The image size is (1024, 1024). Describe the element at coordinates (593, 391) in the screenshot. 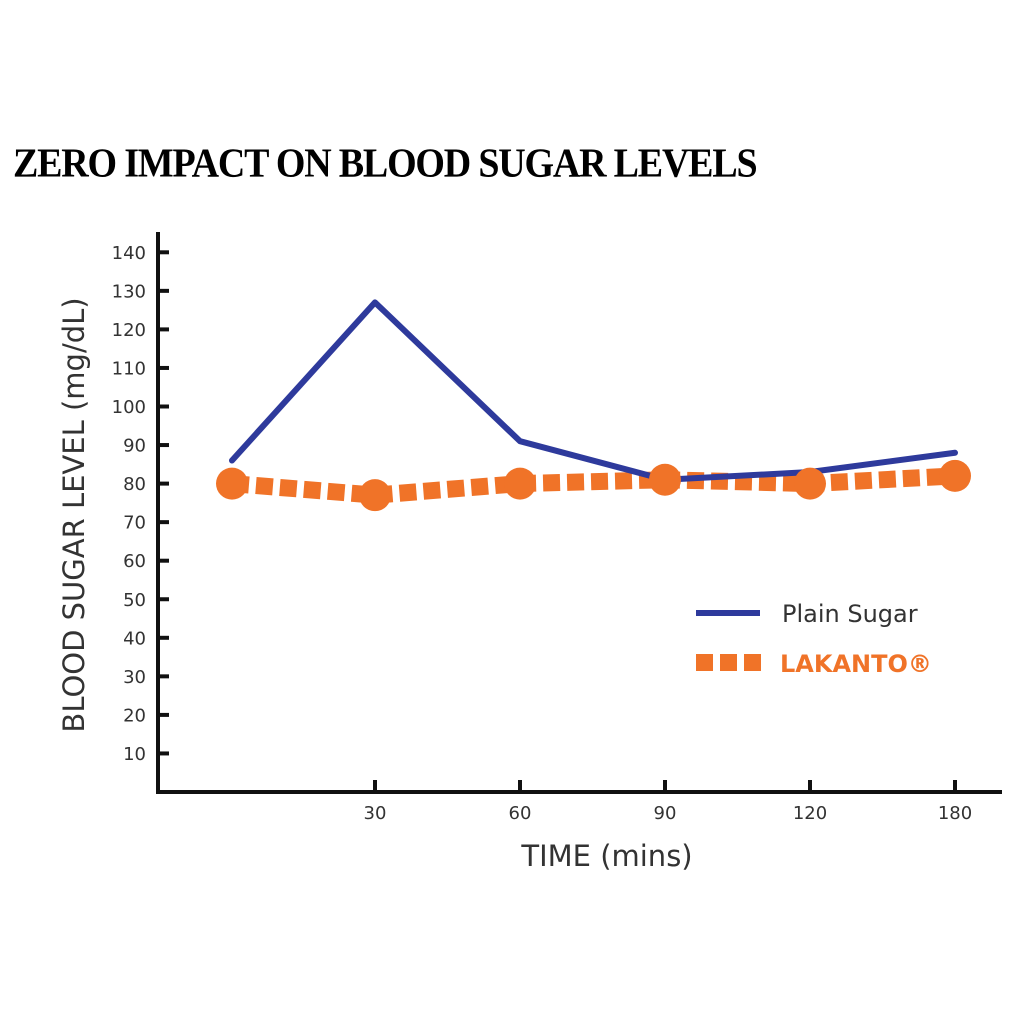

I see `series-line-plain-sugar` at that location.